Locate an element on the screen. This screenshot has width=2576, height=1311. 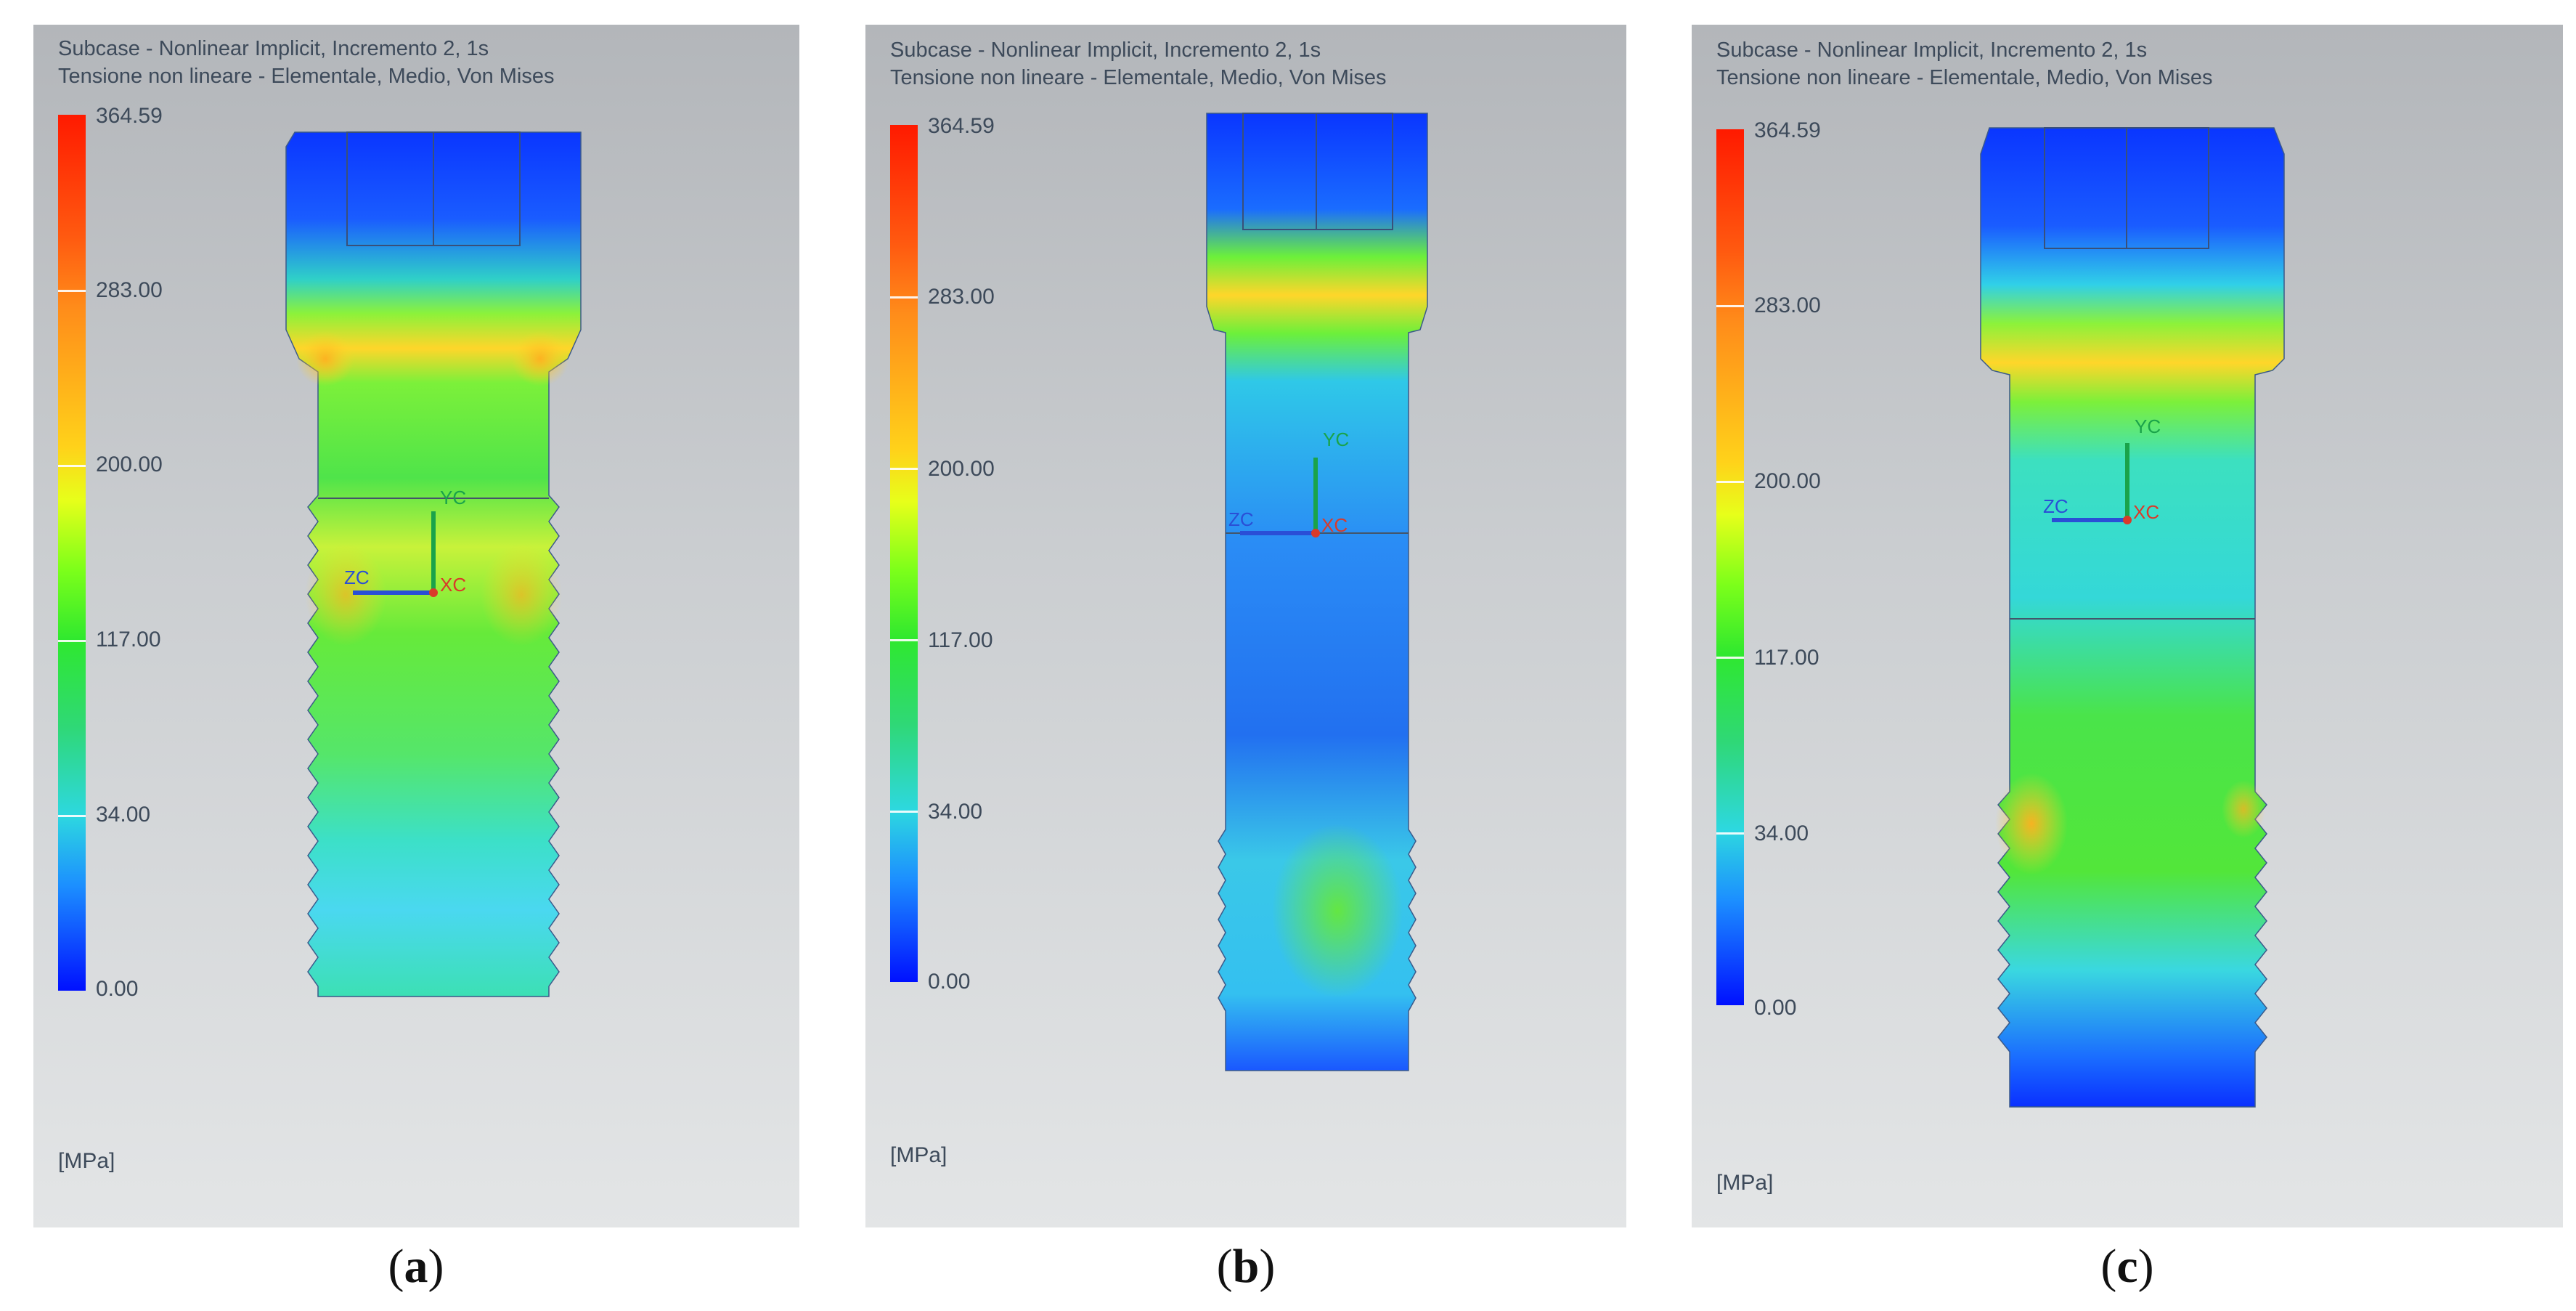
caption-b: (b) is located at coordinates (1246, 1266).